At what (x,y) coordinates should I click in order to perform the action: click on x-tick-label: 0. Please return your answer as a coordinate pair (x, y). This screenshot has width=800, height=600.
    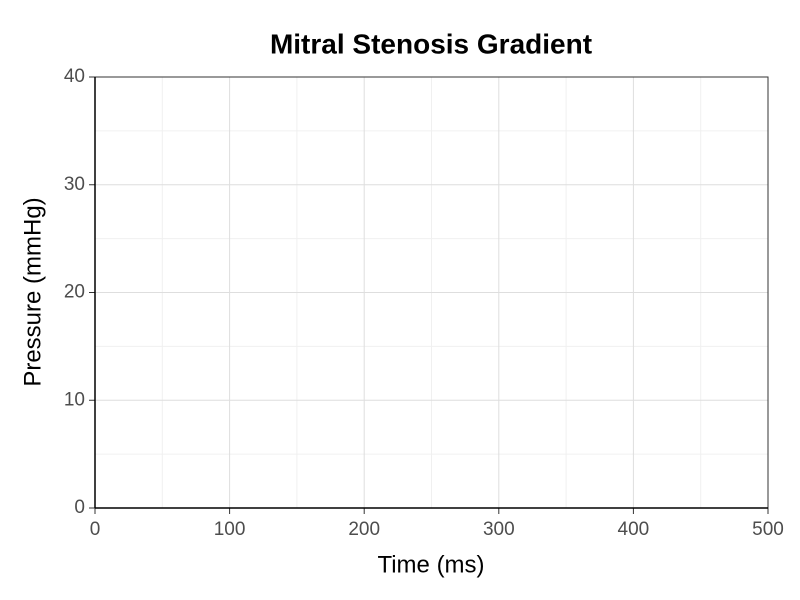
    Looking at the image, I should click on (95, 529).